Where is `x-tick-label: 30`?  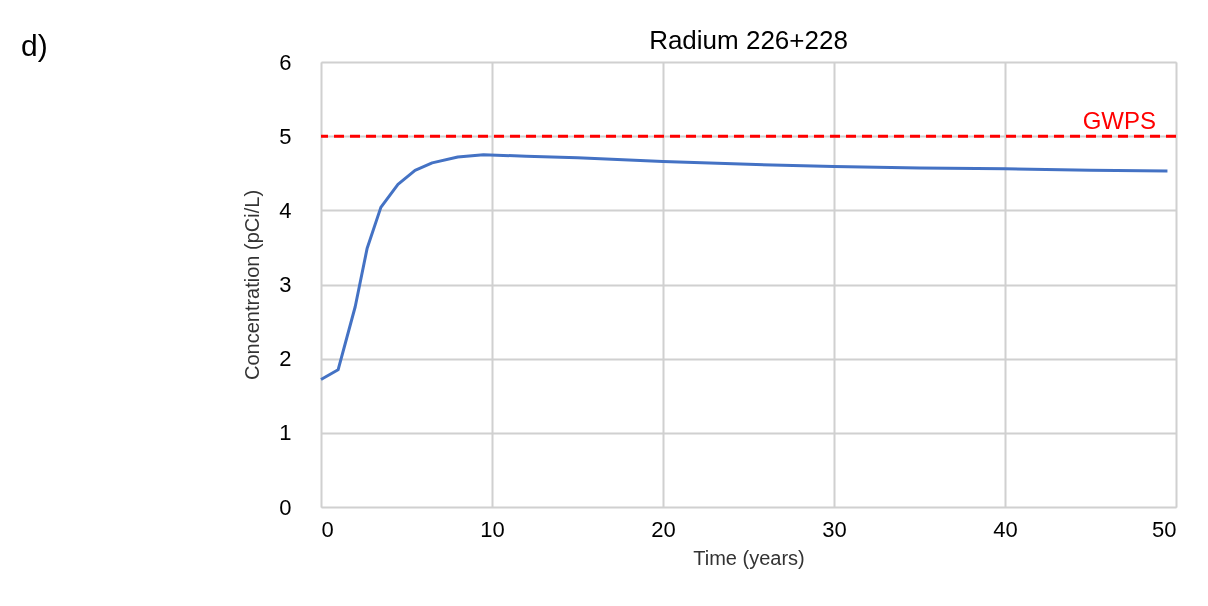
x-tick-label: 30 is located at coordinates (834, 529).